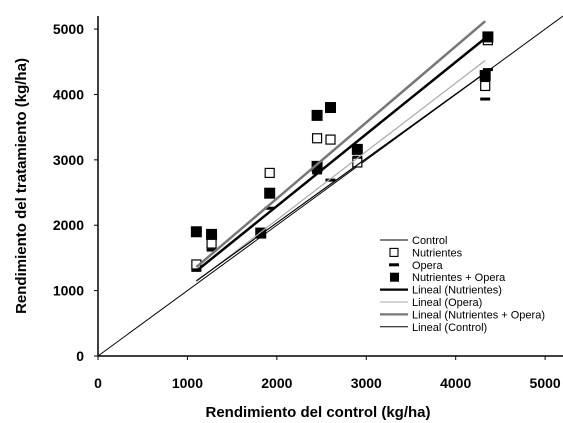  What do you see at coordinates (98, 383) in the screenshot?
I see `x-tick-label: 0` at bounding box center [98, 383].